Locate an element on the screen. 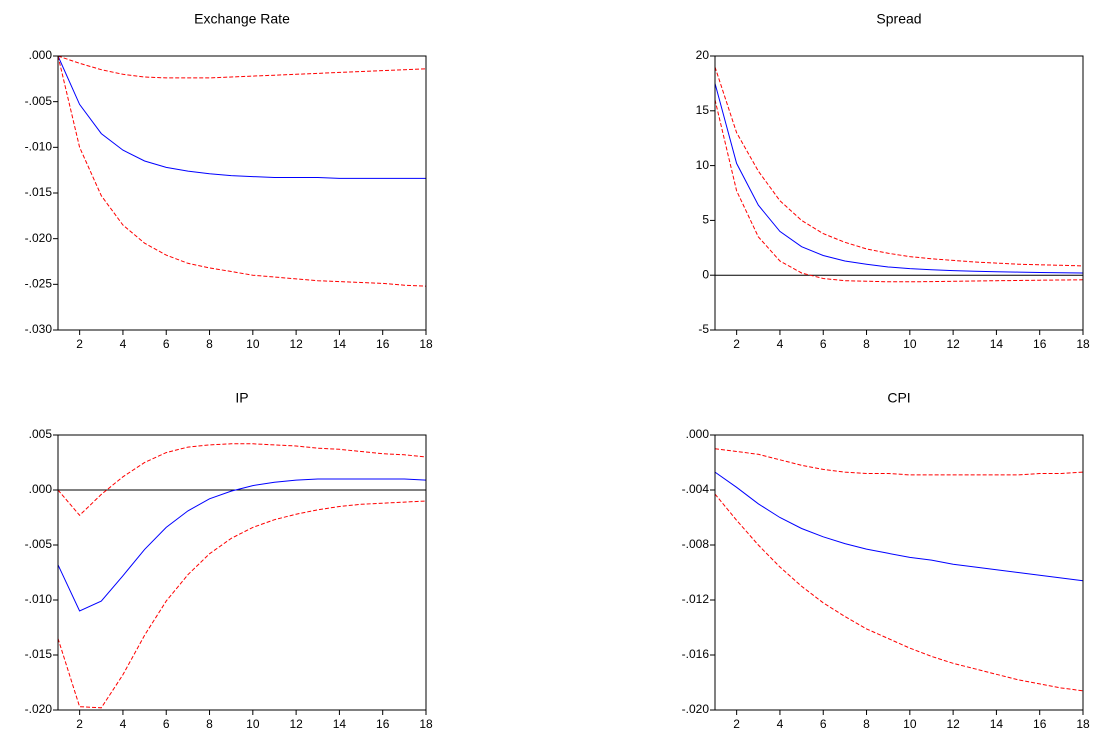  y-tick-label: -.004 is located at coordinates (696, 489).